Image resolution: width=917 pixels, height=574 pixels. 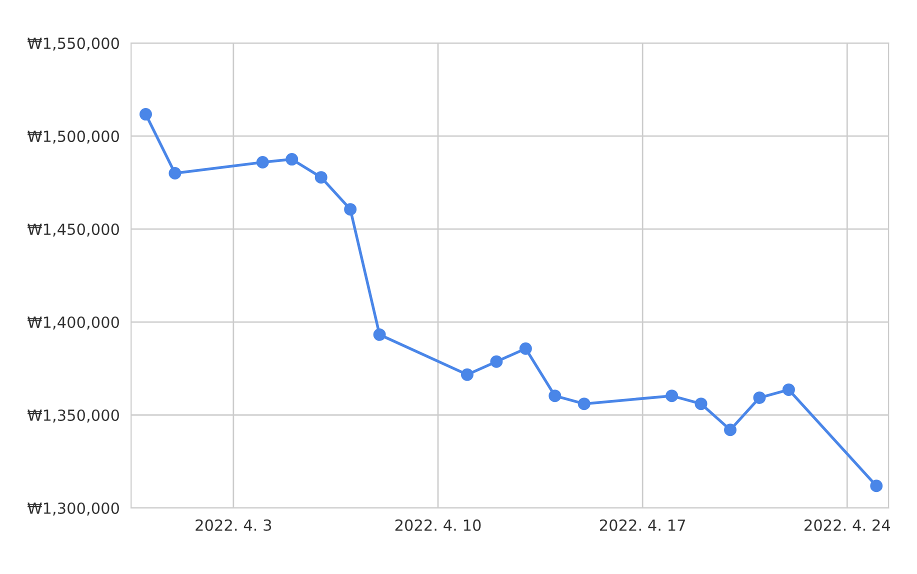 What do you see at coordinates (74, 44) in the screenshot?
I see `y-tick-label: ₩1,550,000` at bounding box center [74, 44].